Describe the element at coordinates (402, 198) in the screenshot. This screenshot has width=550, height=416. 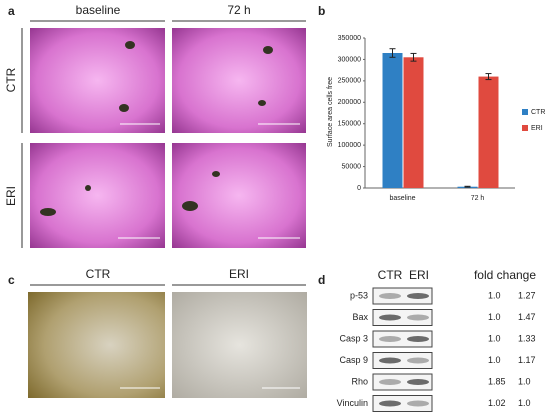
I see `x-tick-label: baseline` at that location.